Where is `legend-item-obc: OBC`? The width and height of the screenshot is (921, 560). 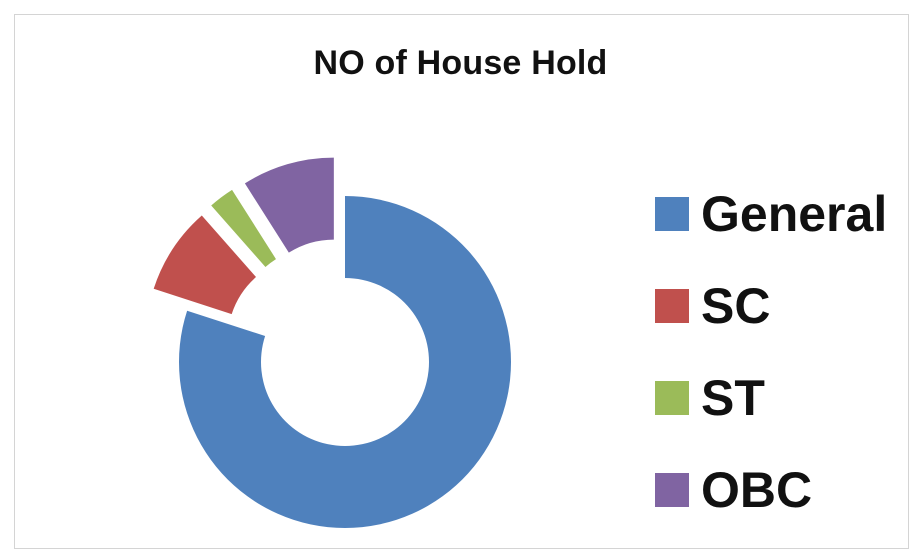 legend-item-obc: OBC is located at coordinates (771, 490).